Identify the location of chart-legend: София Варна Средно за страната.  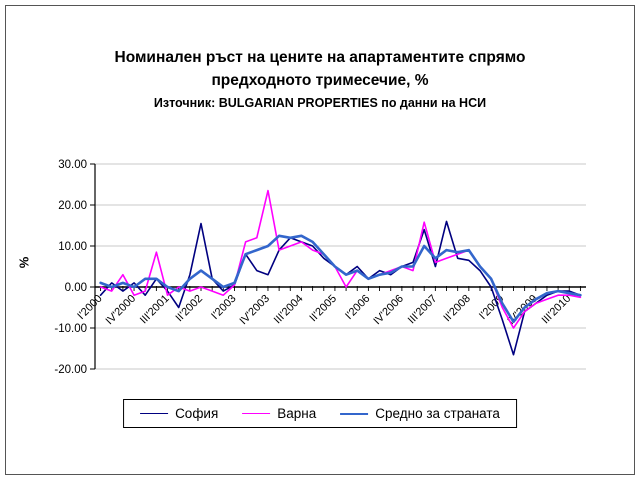
(320, 413).